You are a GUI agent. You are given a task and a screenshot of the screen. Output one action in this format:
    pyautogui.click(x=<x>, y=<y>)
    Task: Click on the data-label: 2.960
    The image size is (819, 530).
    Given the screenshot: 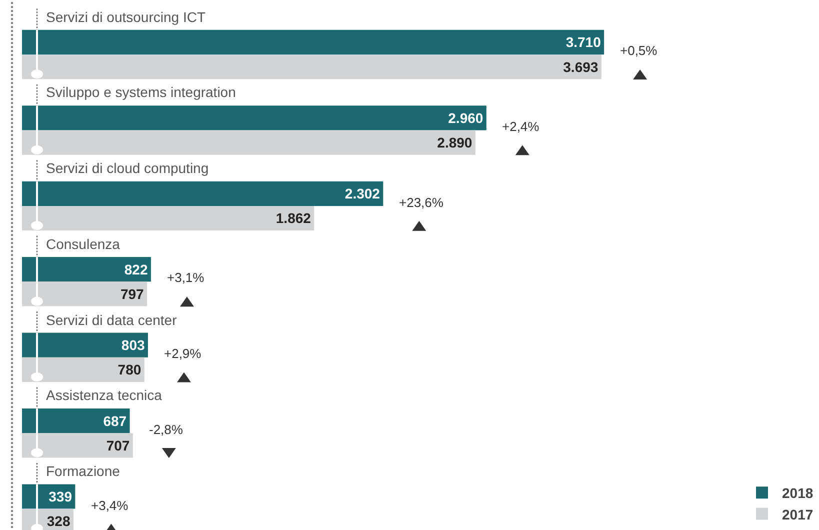 What is the action you would take?
    pyautogui.click(x=466, y=118)
    